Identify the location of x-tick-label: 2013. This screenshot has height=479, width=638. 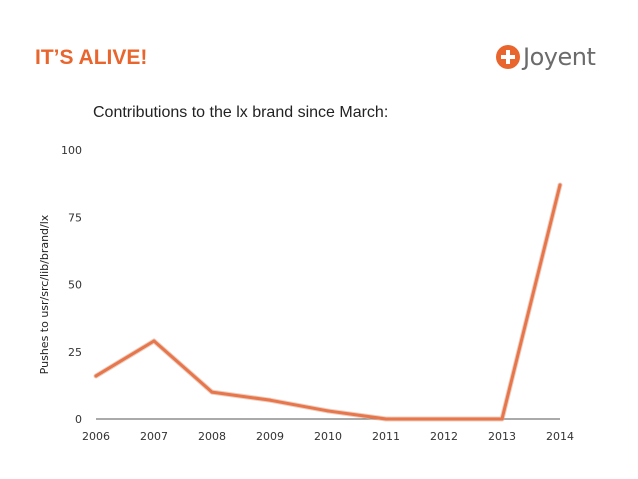
(502, 436).